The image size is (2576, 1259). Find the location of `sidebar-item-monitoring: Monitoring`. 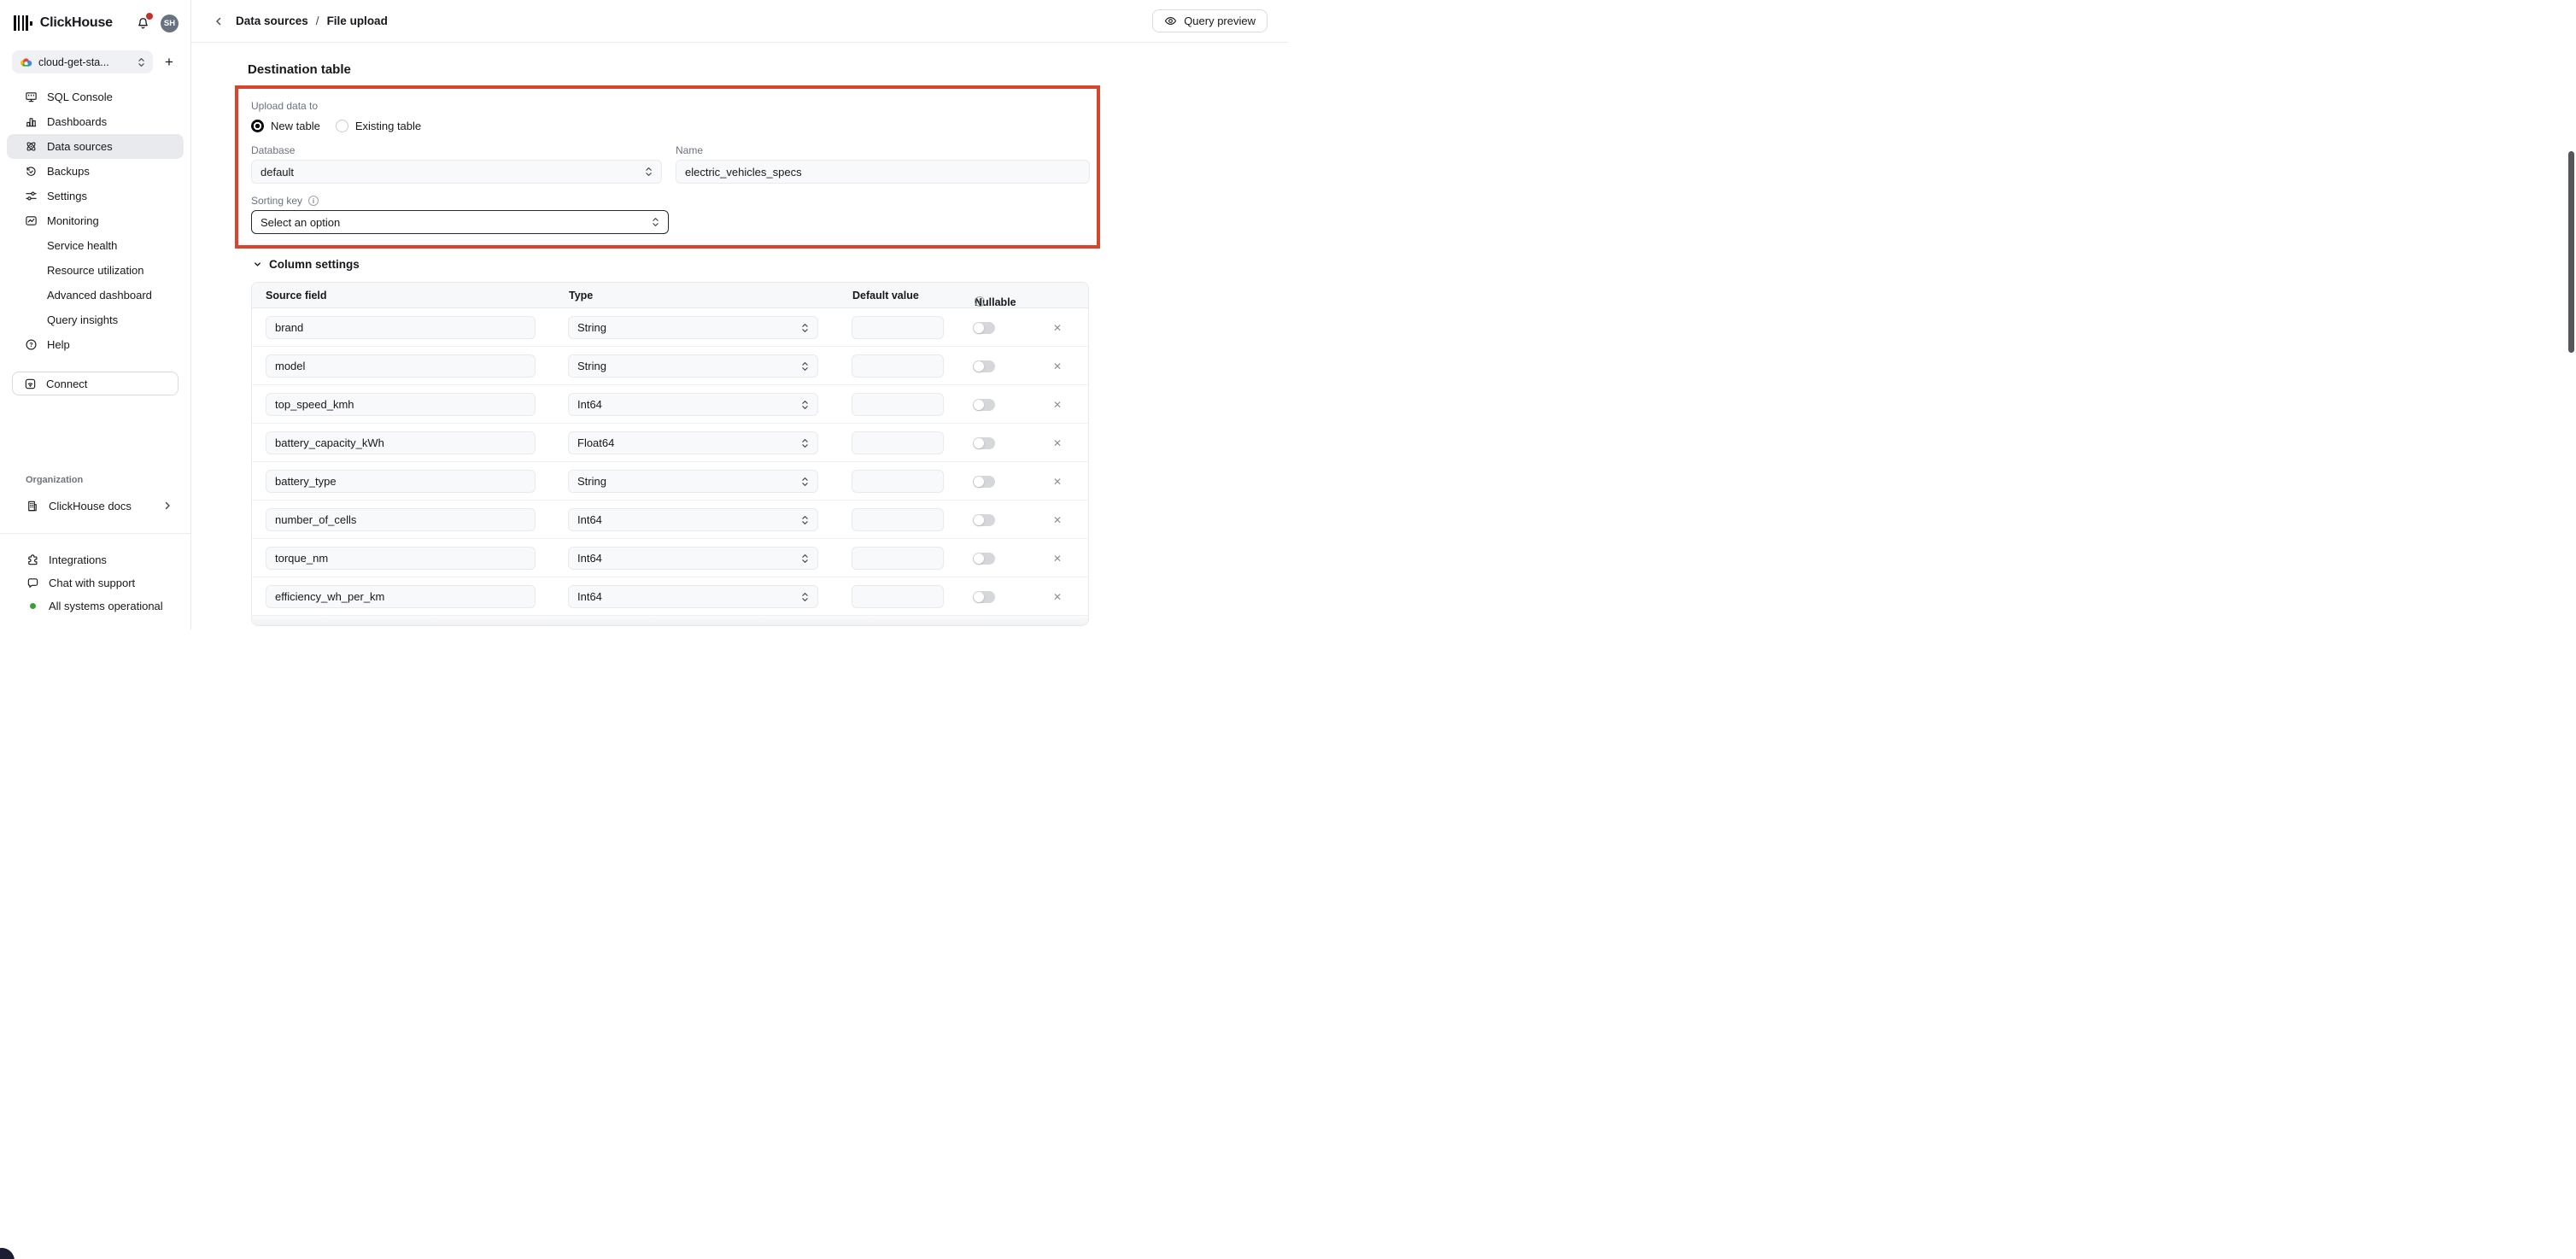

sidebar-item-monitoring: Monitoring is located at coordinates (95, 221).